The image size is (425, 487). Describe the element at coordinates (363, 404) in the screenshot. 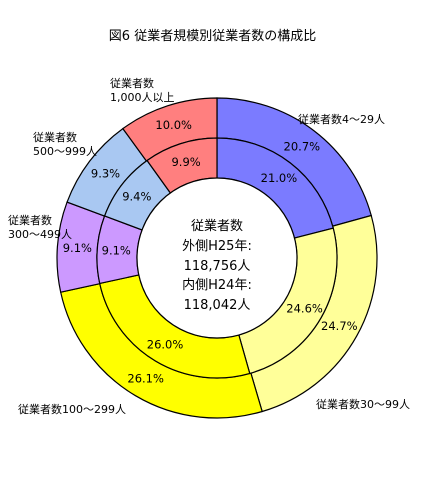

I see `category-label-1-line-0: 従業者数30～99人` at that location.